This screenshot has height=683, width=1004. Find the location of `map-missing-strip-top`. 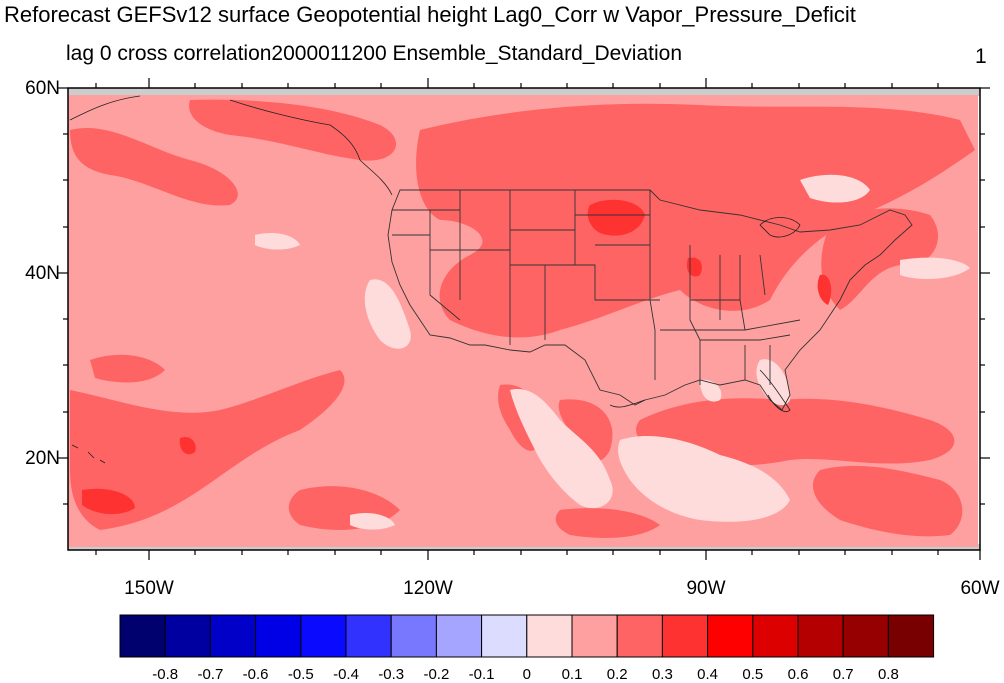

map-missing-strip-top is located at coordinates (524, 92).